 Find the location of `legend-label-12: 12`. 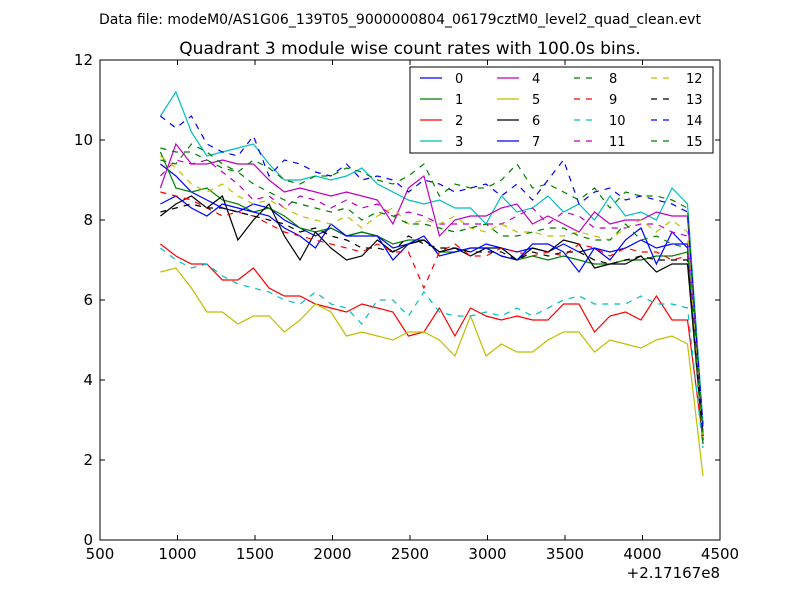

legend-label-12: 12 is located at coordinates (694, 79).